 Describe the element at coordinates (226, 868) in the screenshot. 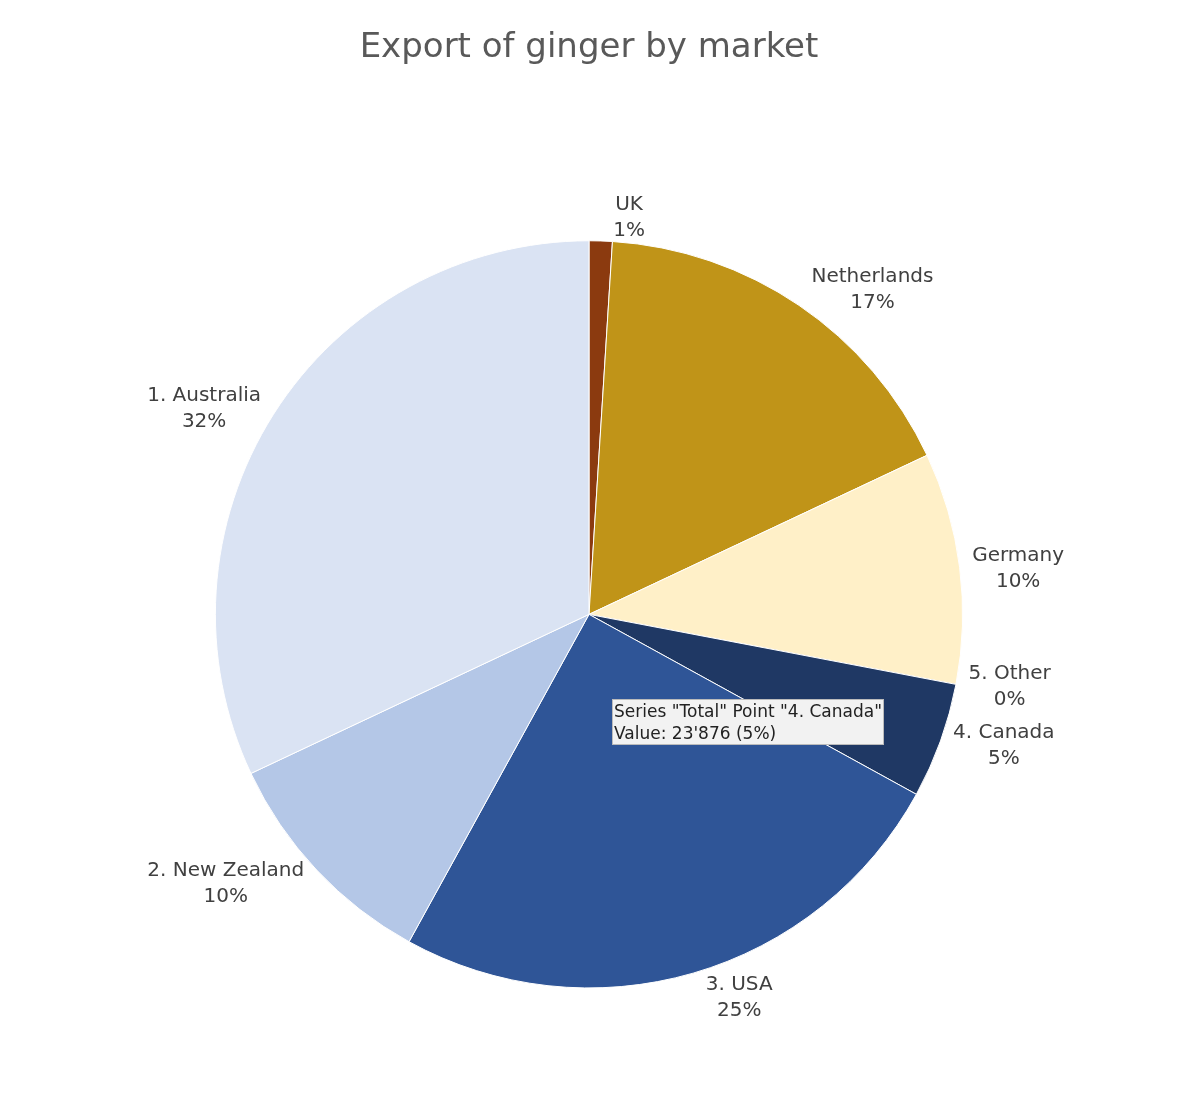

I see `slice-label: 2. New Zealand` at that location.